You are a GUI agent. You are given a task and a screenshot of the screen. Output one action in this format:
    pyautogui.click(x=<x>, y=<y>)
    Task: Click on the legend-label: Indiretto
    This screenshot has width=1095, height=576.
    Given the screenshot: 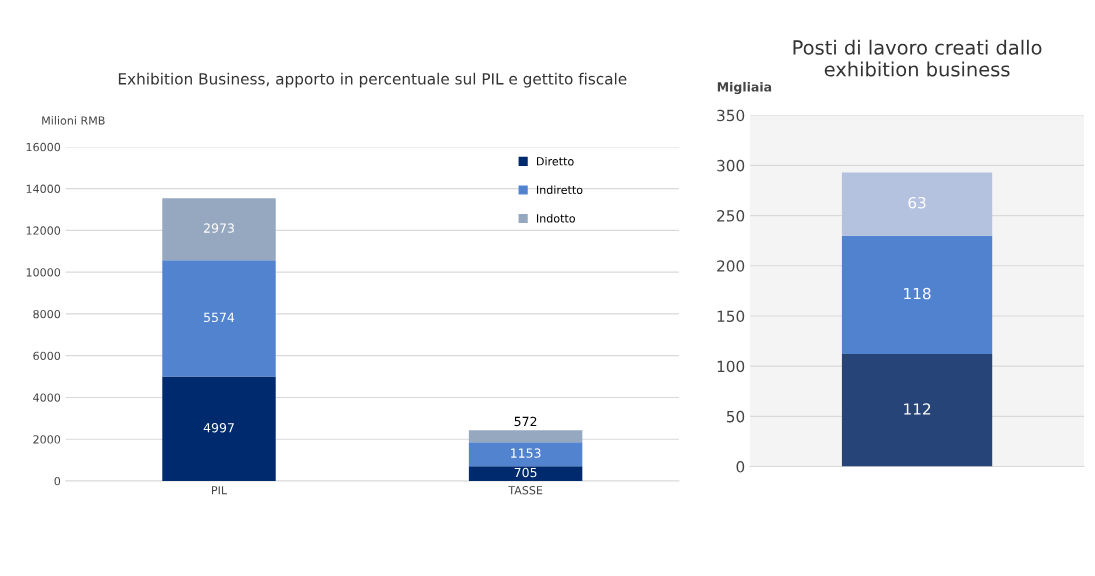 What is the action you would take?
    pyautogui.click(x=560, y=190)
    